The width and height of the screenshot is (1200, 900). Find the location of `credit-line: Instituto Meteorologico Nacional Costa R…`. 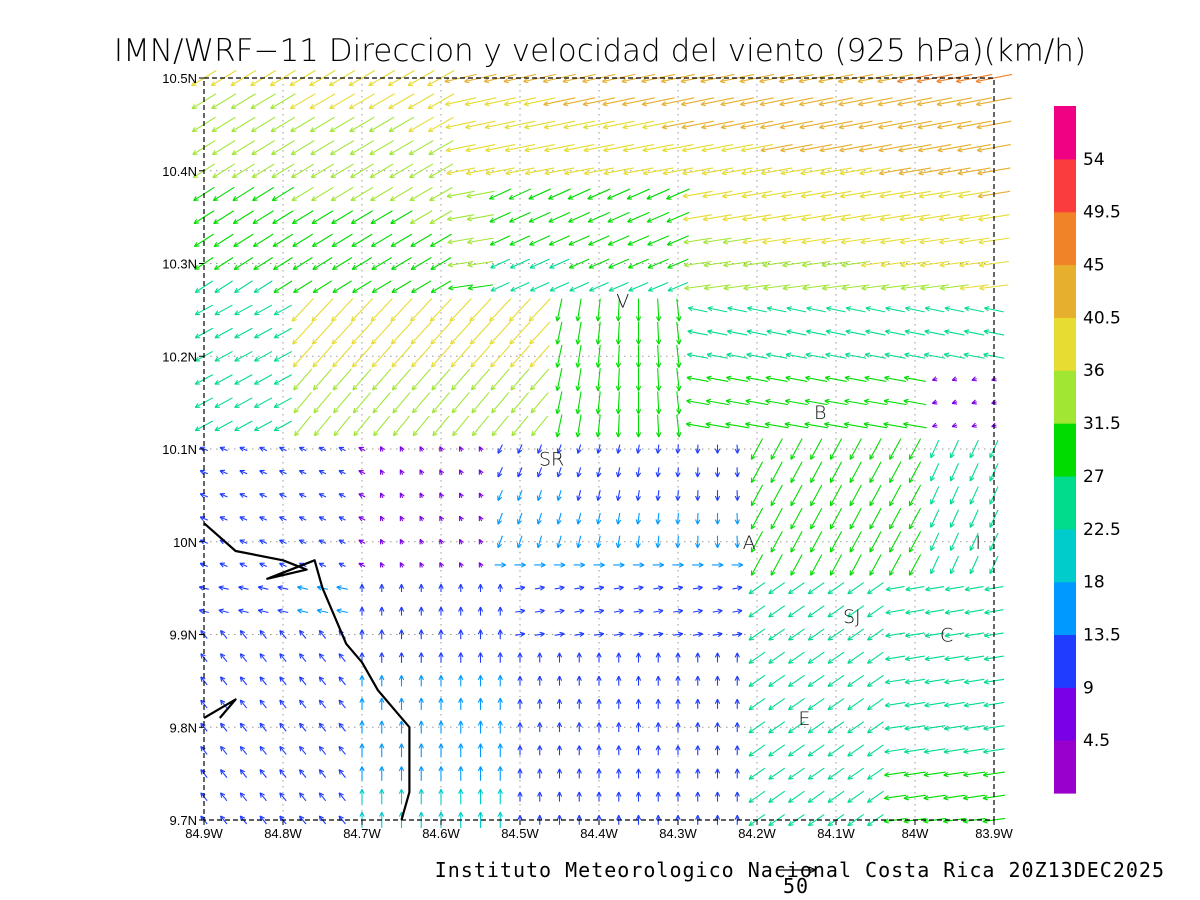

credit-line: Instituto Meteorologico Nacional Costa R… is located at coordinates (800, 870).